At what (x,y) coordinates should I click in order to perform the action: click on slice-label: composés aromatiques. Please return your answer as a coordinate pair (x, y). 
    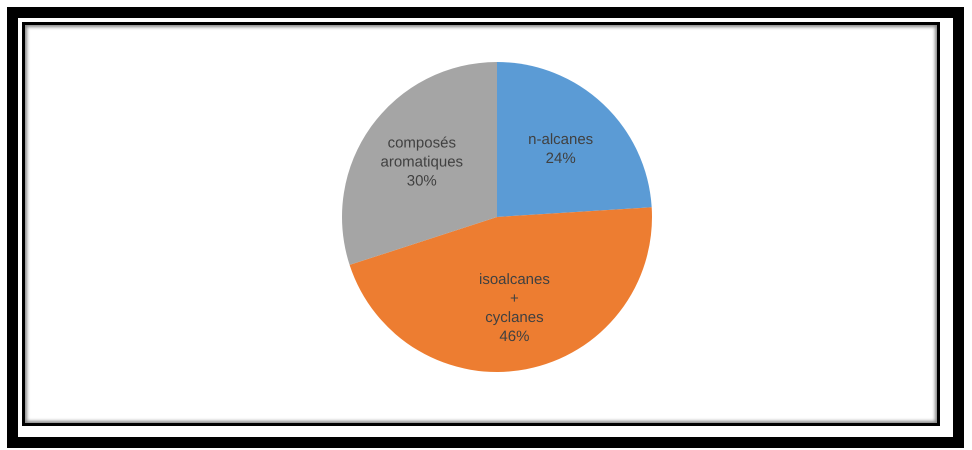
    Looking at the image, I should click on (422, 152).